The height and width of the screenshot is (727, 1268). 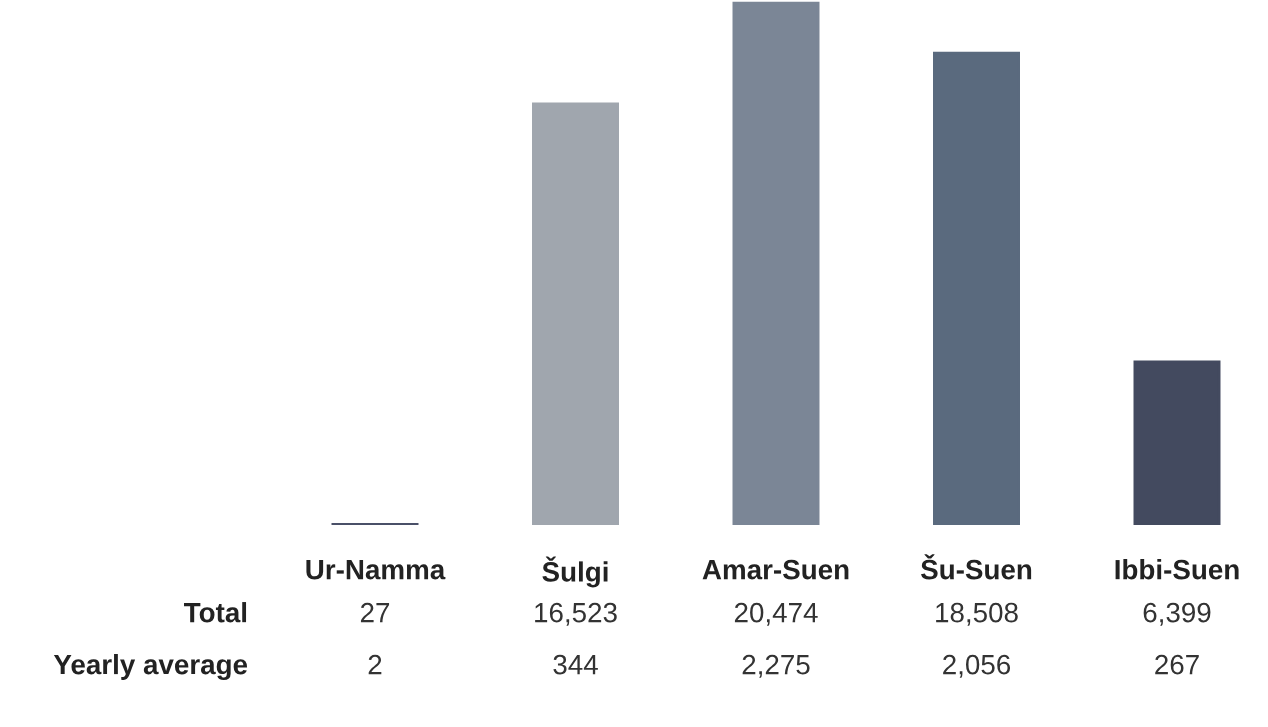 What do you see at coordinates (150, 667) in the screenshot?
I see `text: Yearly average` at bounding box center [150, 667].